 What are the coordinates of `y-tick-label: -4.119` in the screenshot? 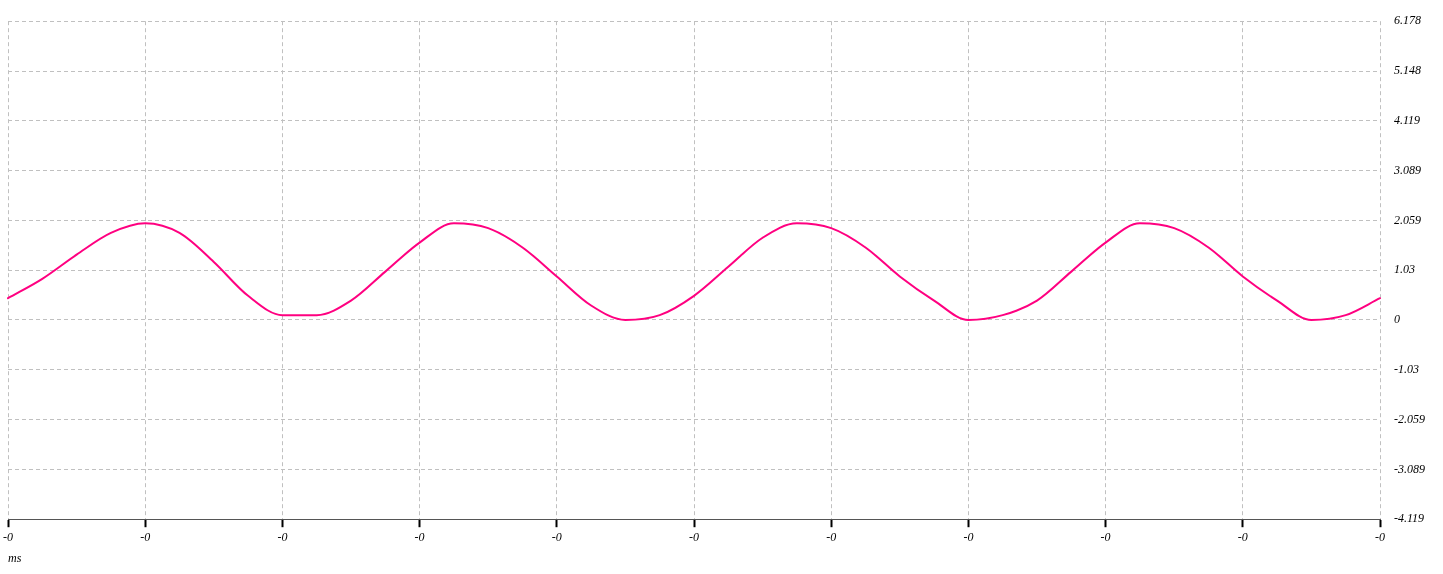 It's located at (1409, 518).